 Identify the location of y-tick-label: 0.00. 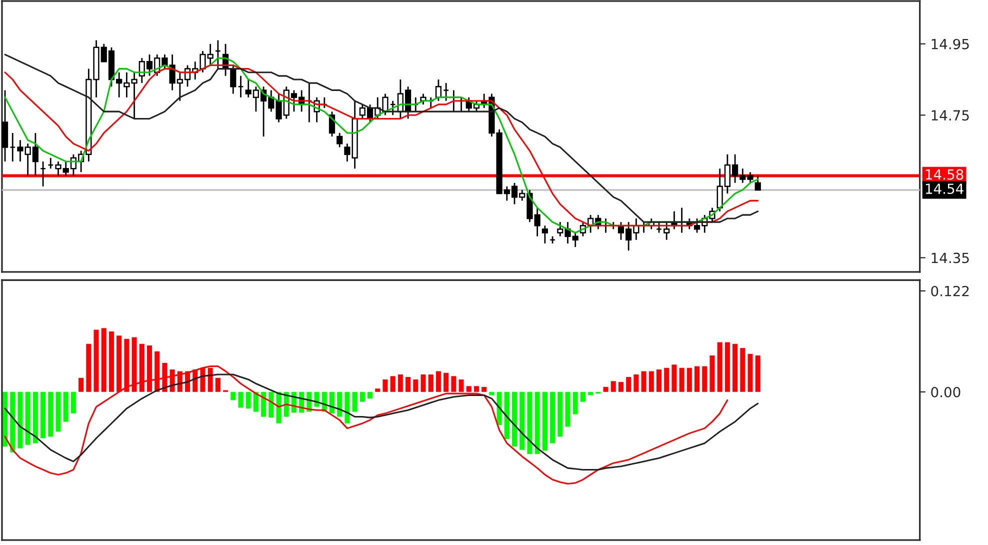
(945, 392).